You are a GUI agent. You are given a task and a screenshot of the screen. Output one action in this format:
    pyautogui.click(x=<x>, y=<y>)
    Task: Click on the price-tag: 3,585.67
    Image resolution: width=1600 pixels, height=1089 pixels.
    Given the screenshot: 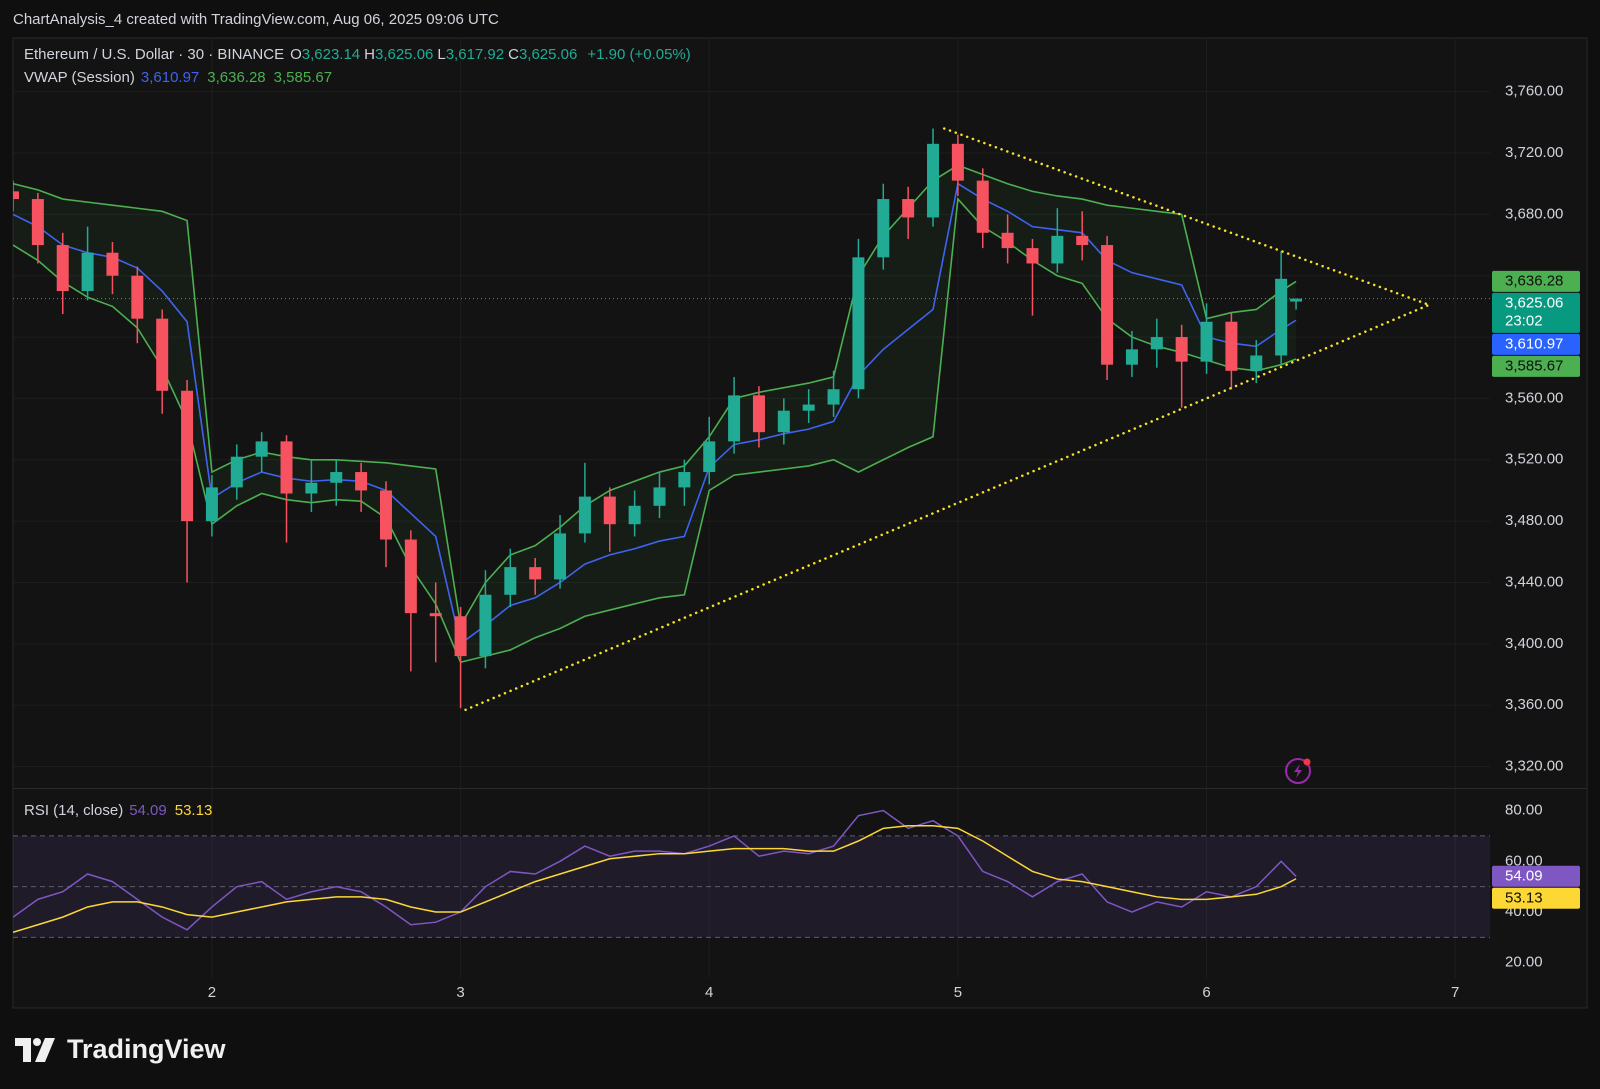 What is the action you would take?
    pyautogui.click(x=1536, y=366)
    